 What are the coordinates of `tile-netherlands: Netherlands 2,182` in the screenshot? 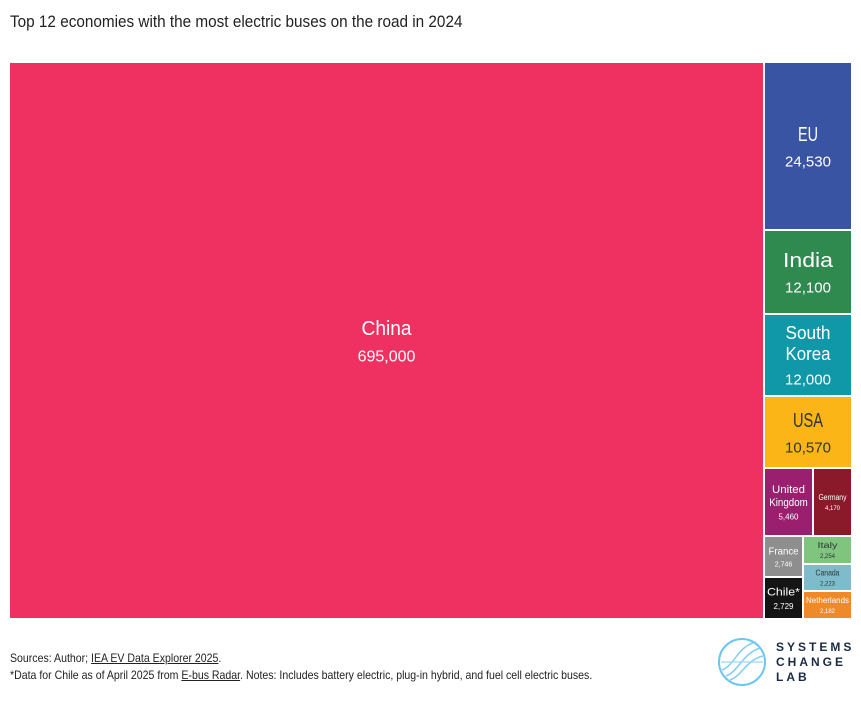 It's located at (827, 605).